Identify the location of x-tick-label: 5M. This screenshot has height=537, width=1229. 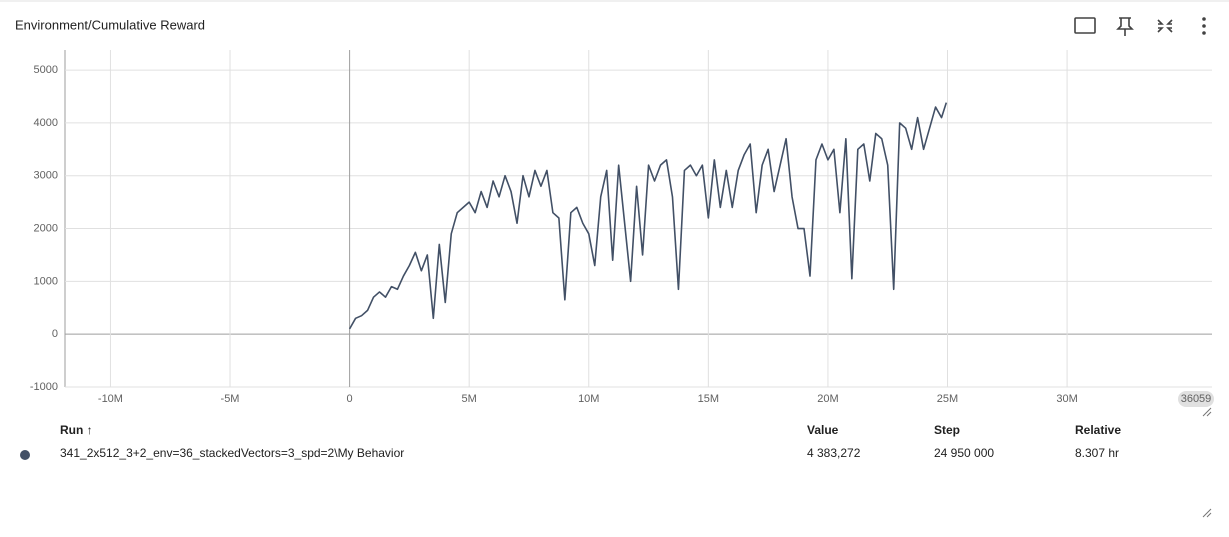
(469, 399).